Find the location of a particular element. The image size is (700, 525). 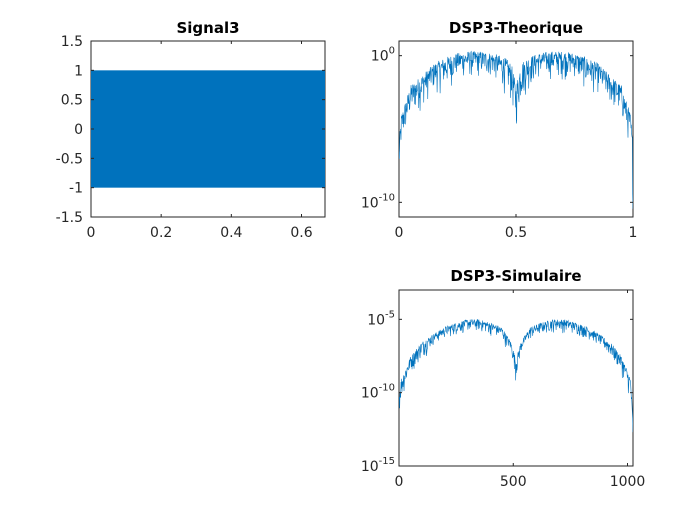

plot-marks-dsp3-simulaire is located at coordinates (516, 376).